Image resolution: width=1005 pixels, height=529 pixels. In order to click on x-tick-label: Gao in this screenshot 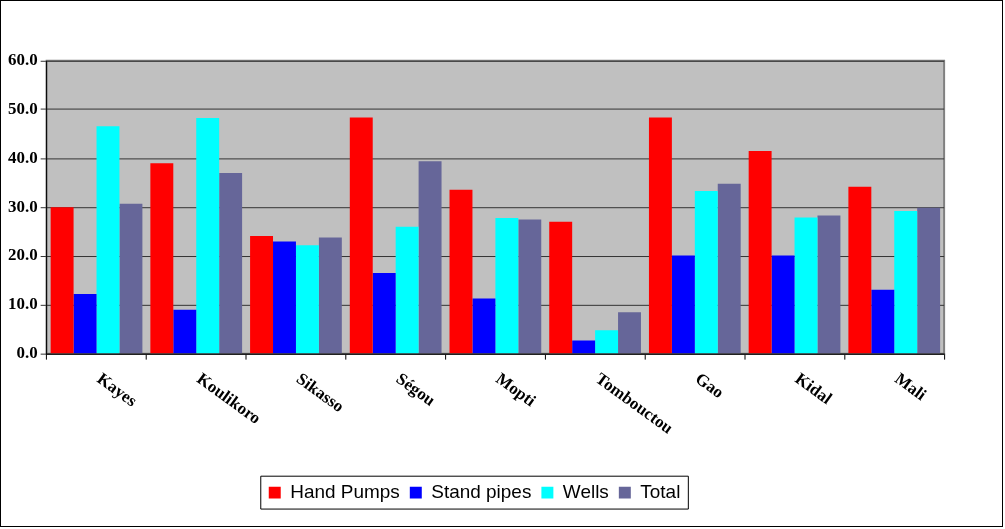, I will do `click(709, 385)`.